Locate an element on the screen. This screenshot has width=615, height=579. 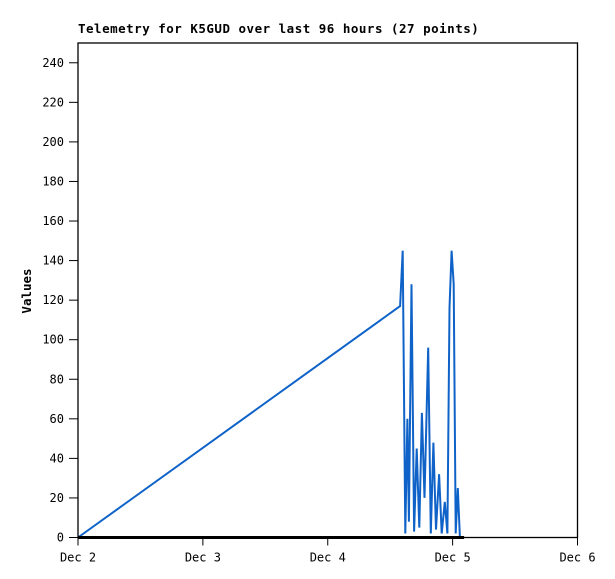
y-tick-label: 20 is located at coordinates (57, 498).